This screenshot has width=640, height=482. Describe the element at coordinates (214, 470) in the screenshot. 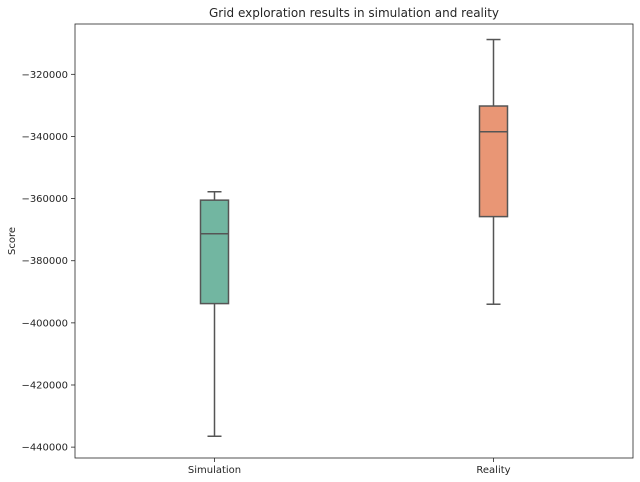

I see `x-tick-label: Simulation` at that location.